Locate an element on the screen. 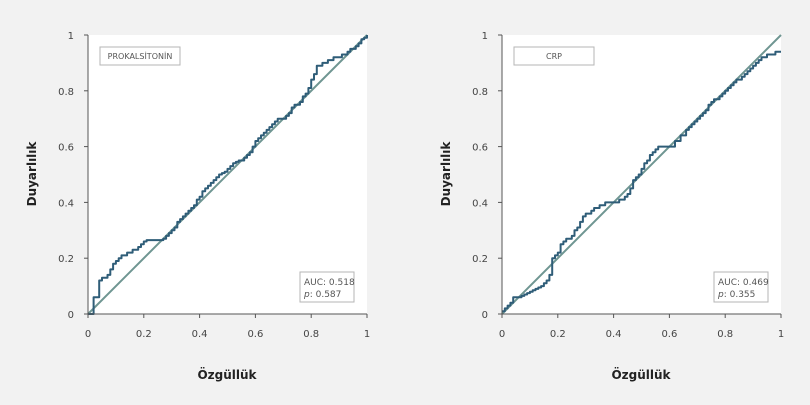  y-axis-title-right: Duyarlılık is located at coordinates (446, 174).